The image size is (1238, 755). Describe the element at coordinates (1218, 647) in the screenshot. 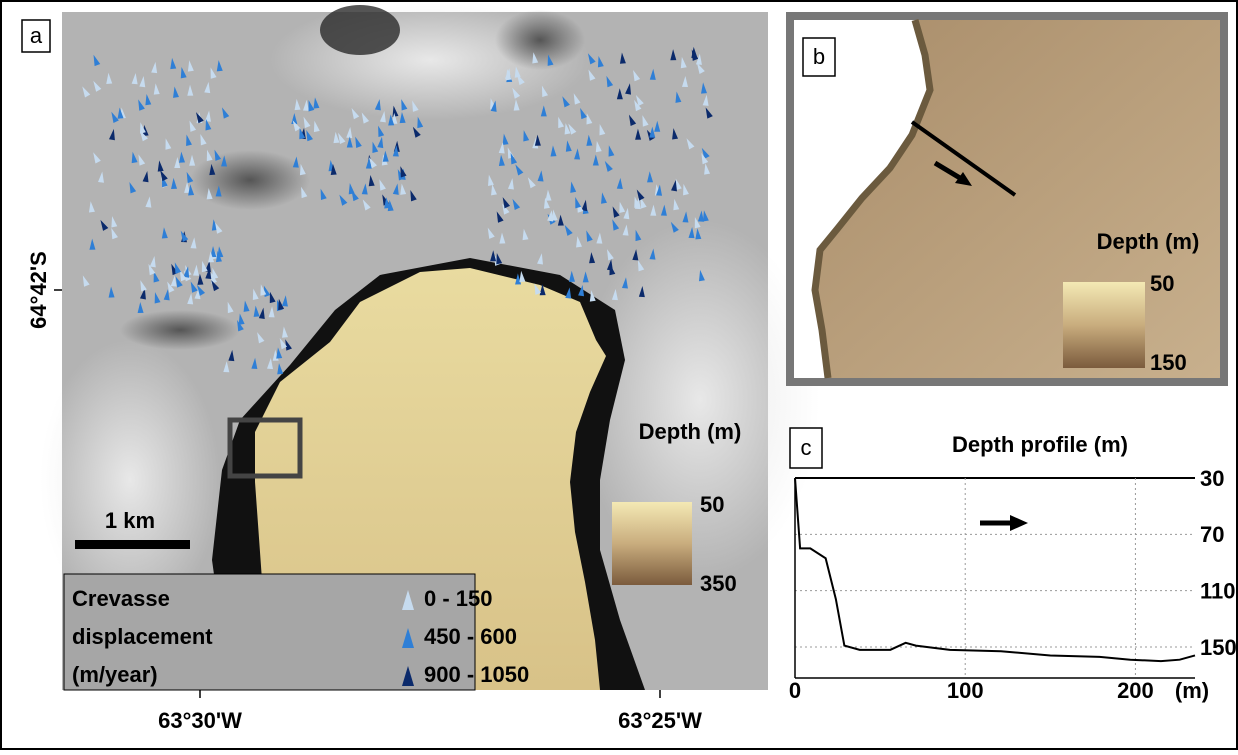

I see `y-tick-label: 150` at that location.